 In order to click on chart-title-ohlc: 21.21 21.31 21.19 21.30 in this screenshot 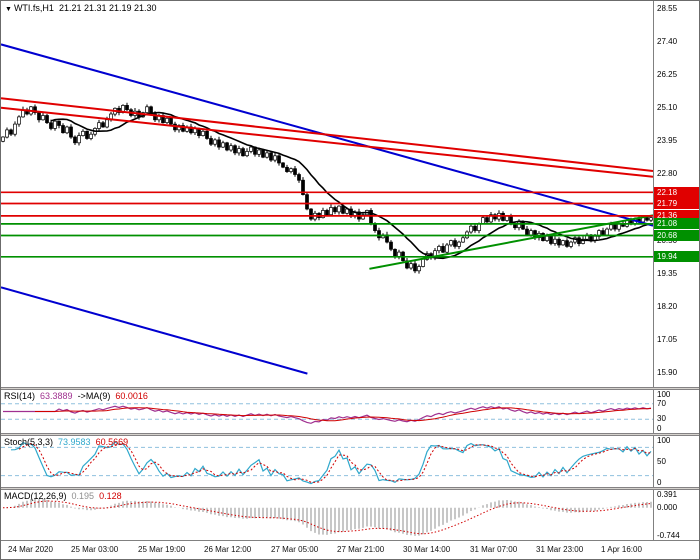, I will do `click(107, 8)`.